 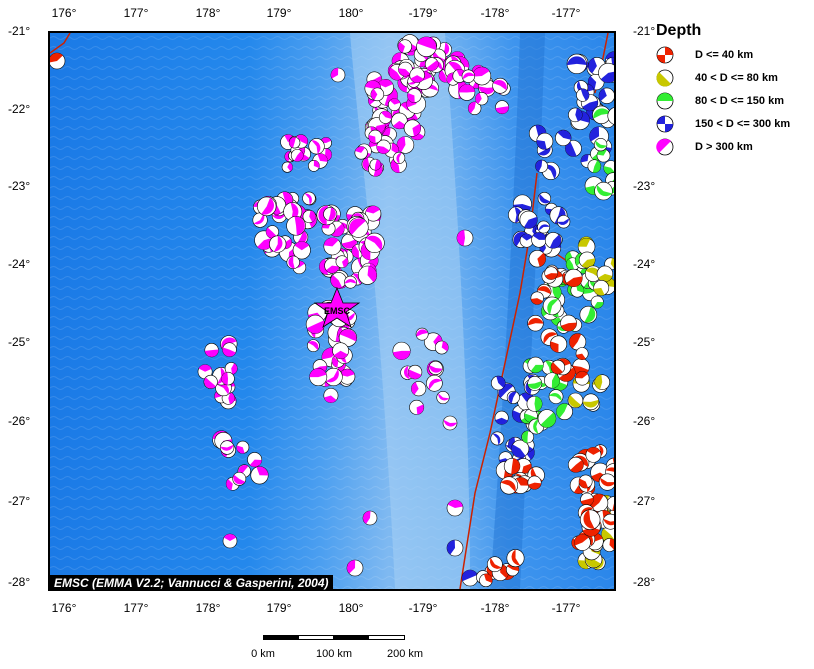 I want to click on epicenter-label: EMSC, so click(x=337, y=311).